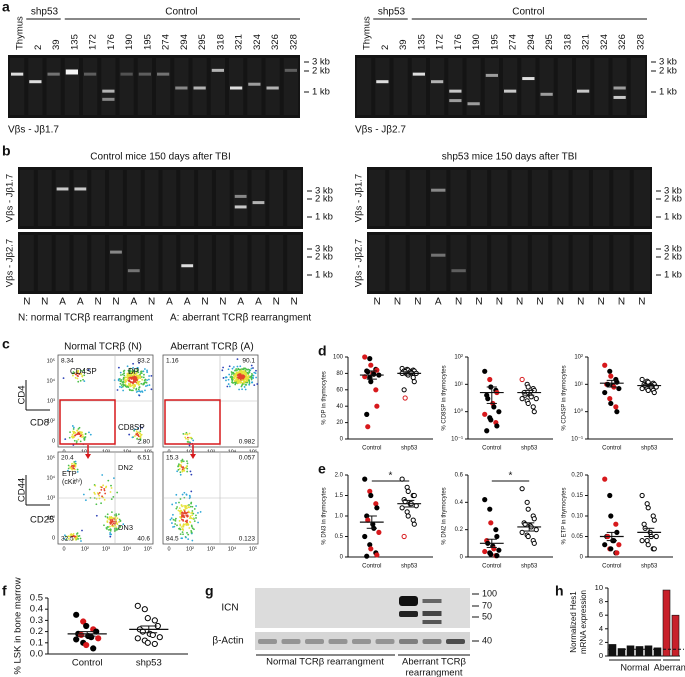 Image resolution: width=685 pixels, height=677 pixels. I want to click on label: 0.4, so click(459, 503).